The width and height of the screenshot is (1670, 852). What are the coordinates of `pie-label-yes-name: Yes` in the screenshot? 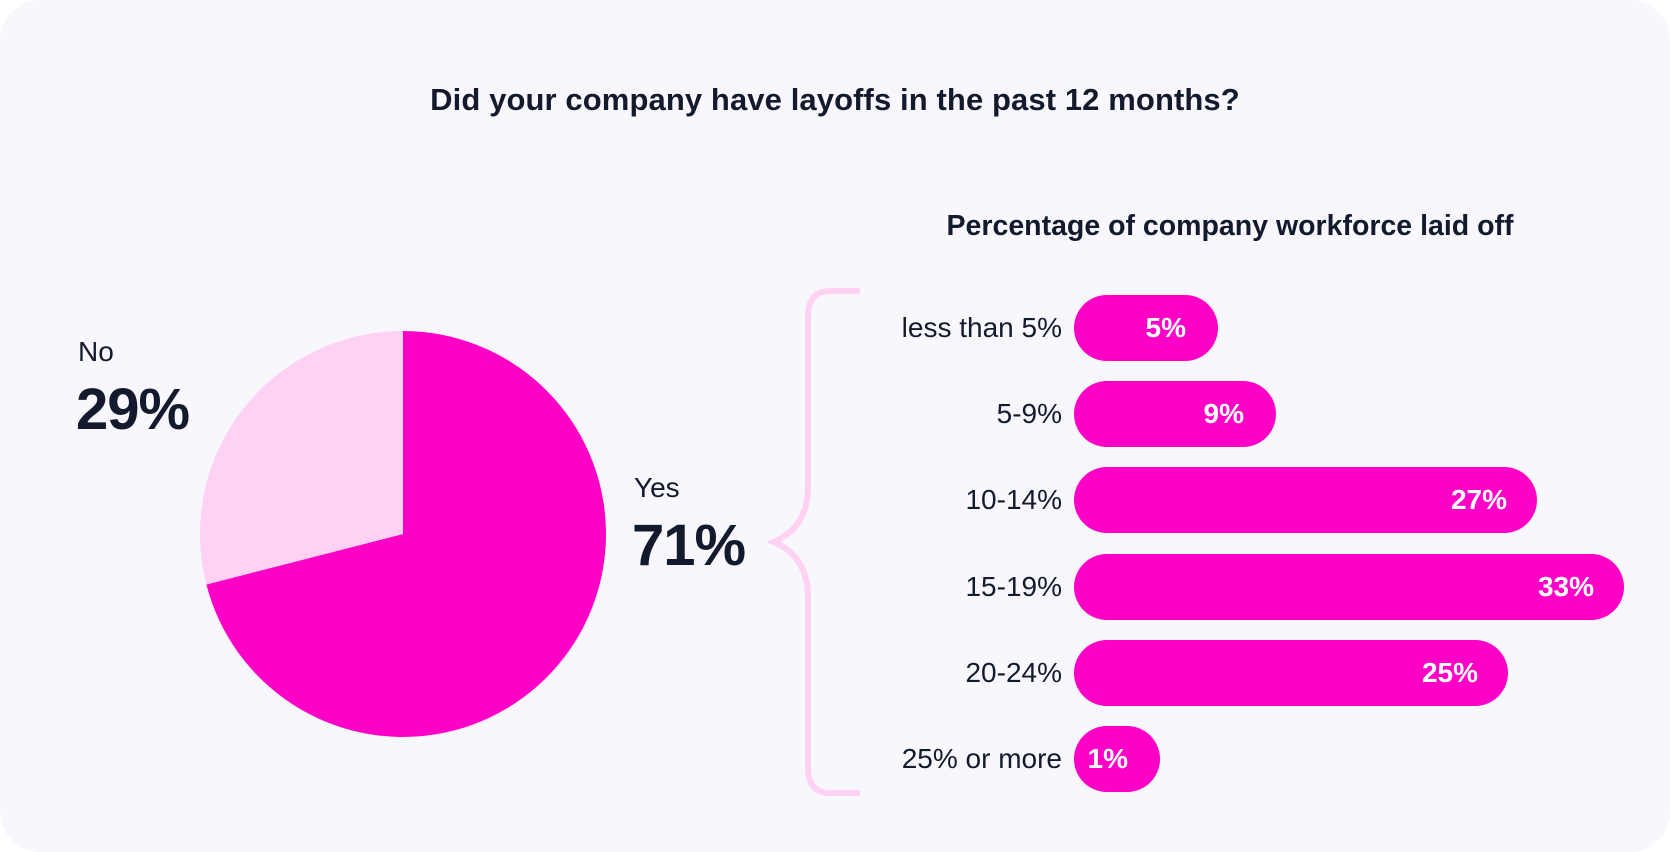 It's located at (657, 487).